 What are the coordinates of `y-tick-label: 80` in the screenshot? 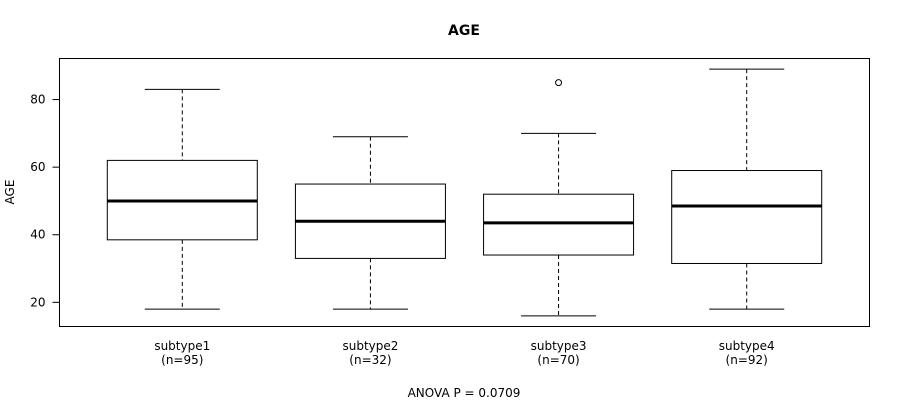 It's located at (37, 100).